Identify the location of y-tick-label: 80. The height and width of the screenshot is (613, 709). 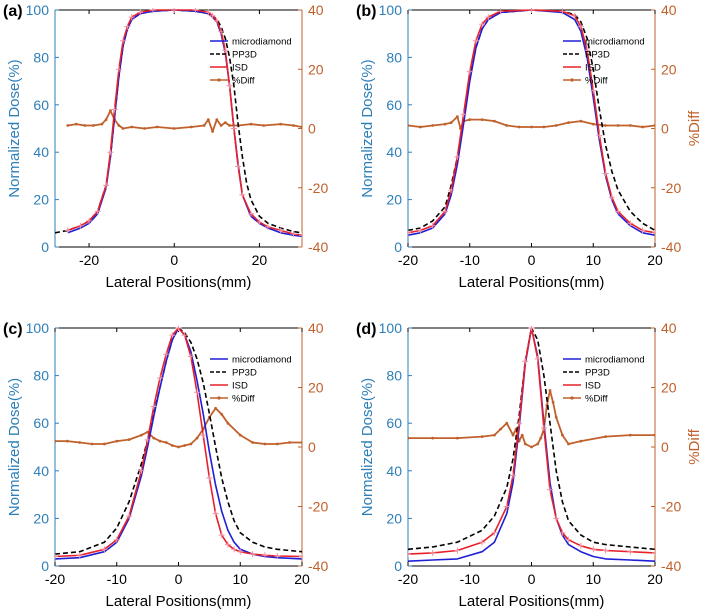
(41, 57).